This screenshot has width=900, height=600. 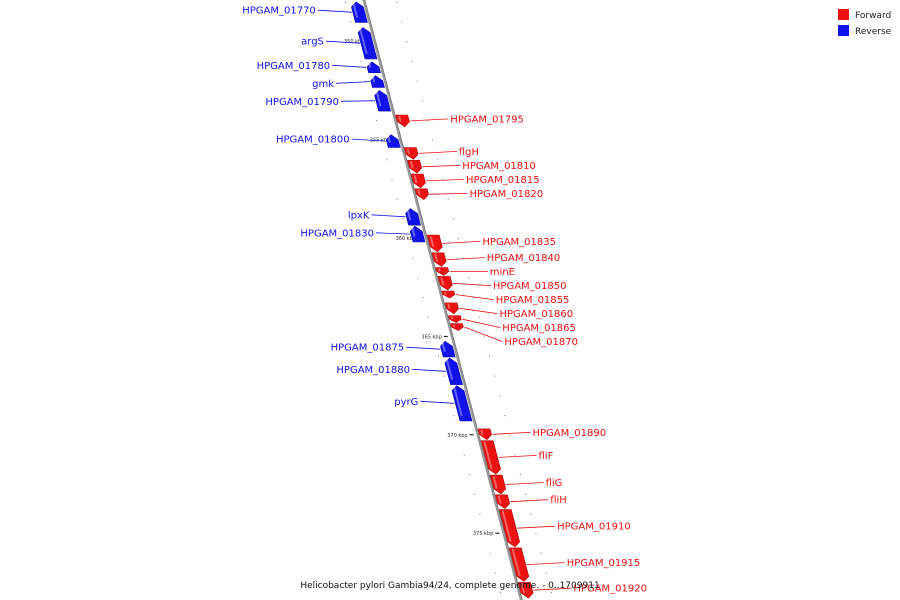 What do you see at coordinates (406, 402) in the screenshot?
I see `gene-label: pyrG` at bounding box center [406, 402].